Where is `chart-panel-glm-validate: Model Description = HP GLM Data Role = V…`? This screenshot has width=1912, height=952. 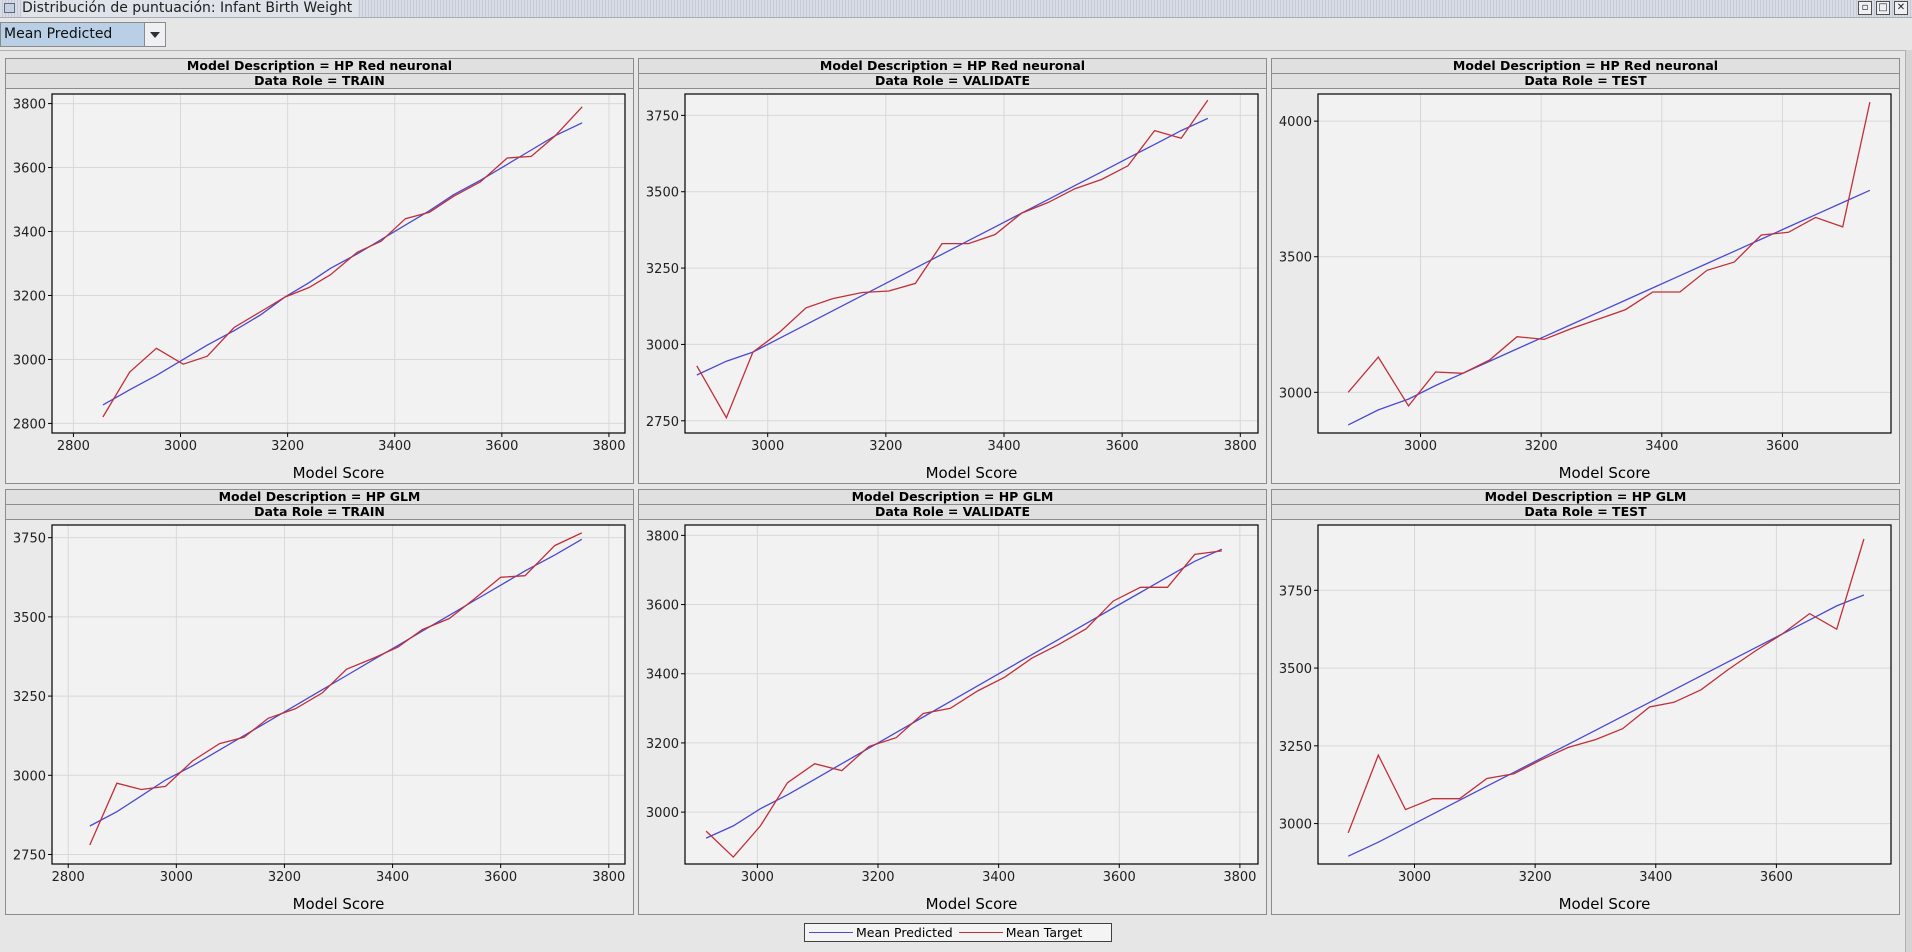 chart-panel-glm-validate: Model Description = HP GLM Data Role = V… is located at coordinates (952, 702).